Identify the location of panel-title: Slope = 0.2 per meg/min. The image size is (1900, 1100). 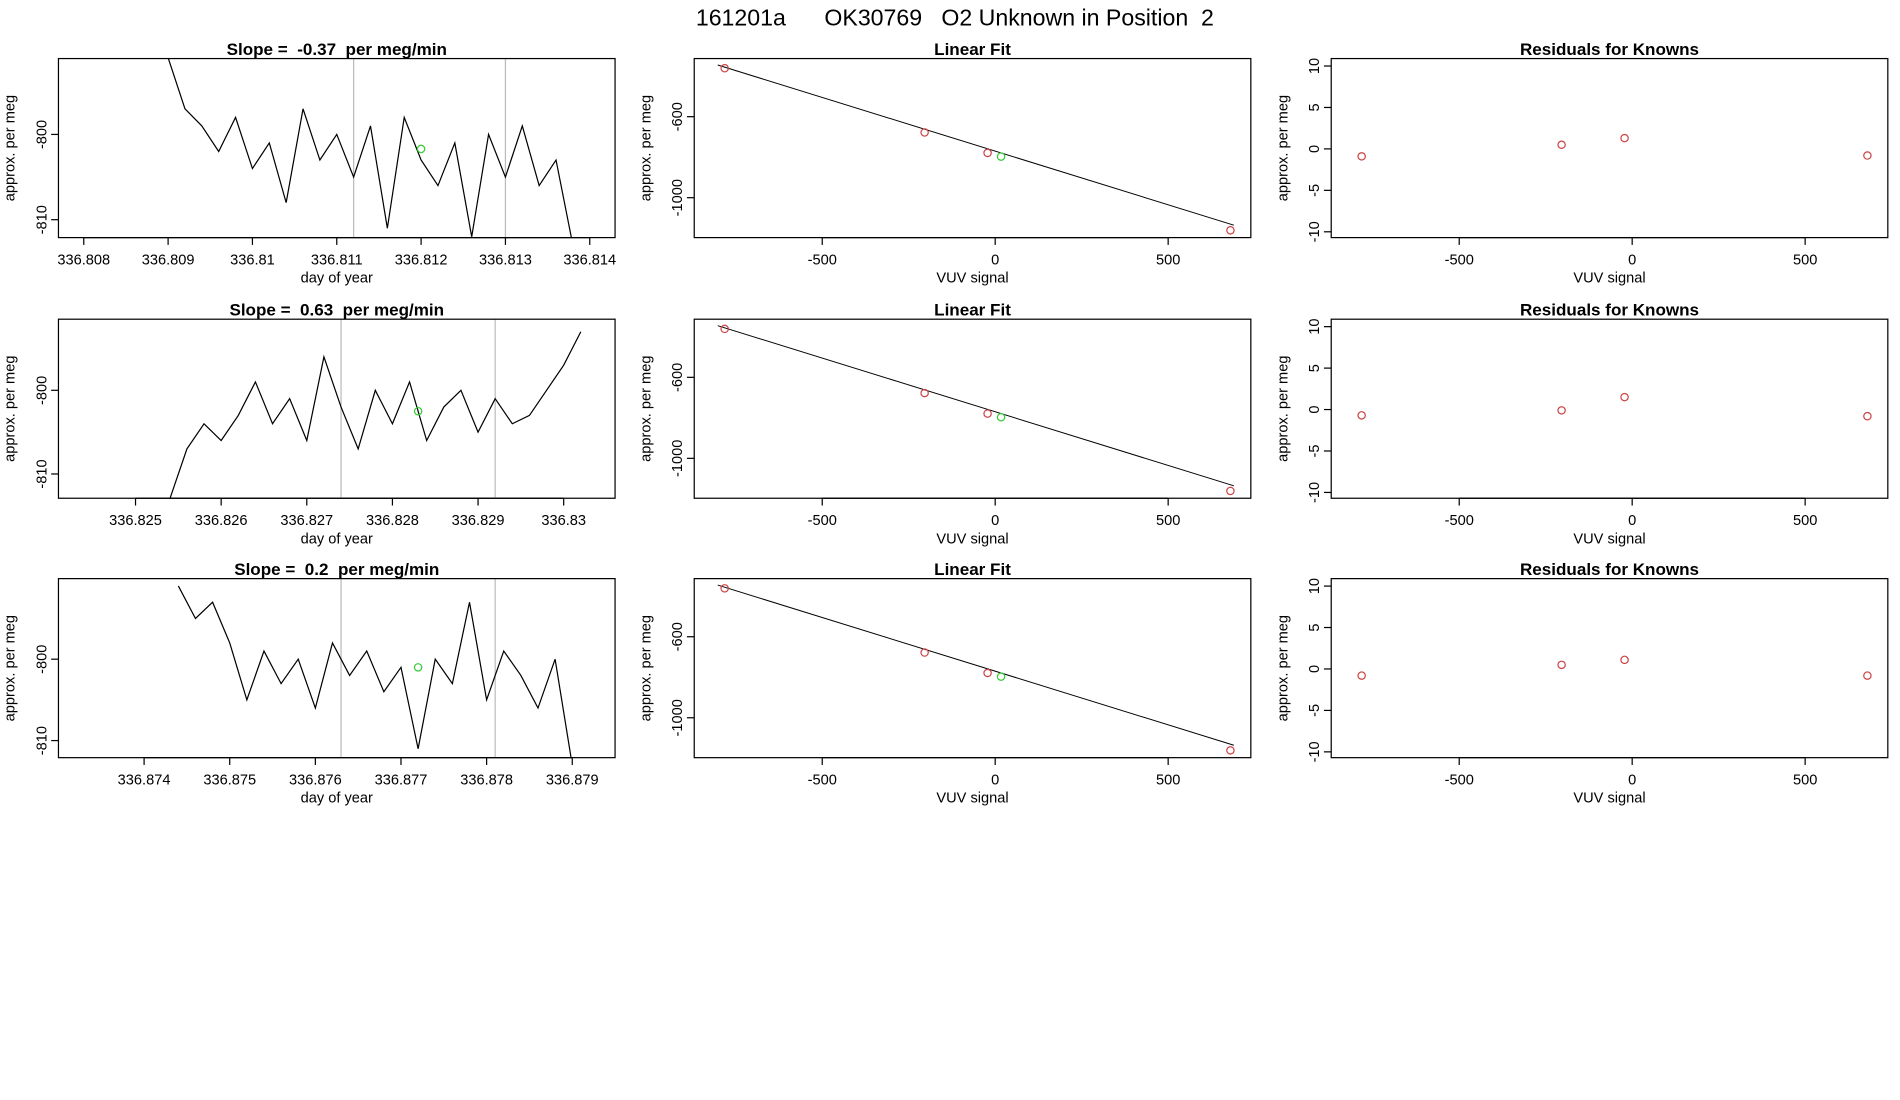
(336, 569).